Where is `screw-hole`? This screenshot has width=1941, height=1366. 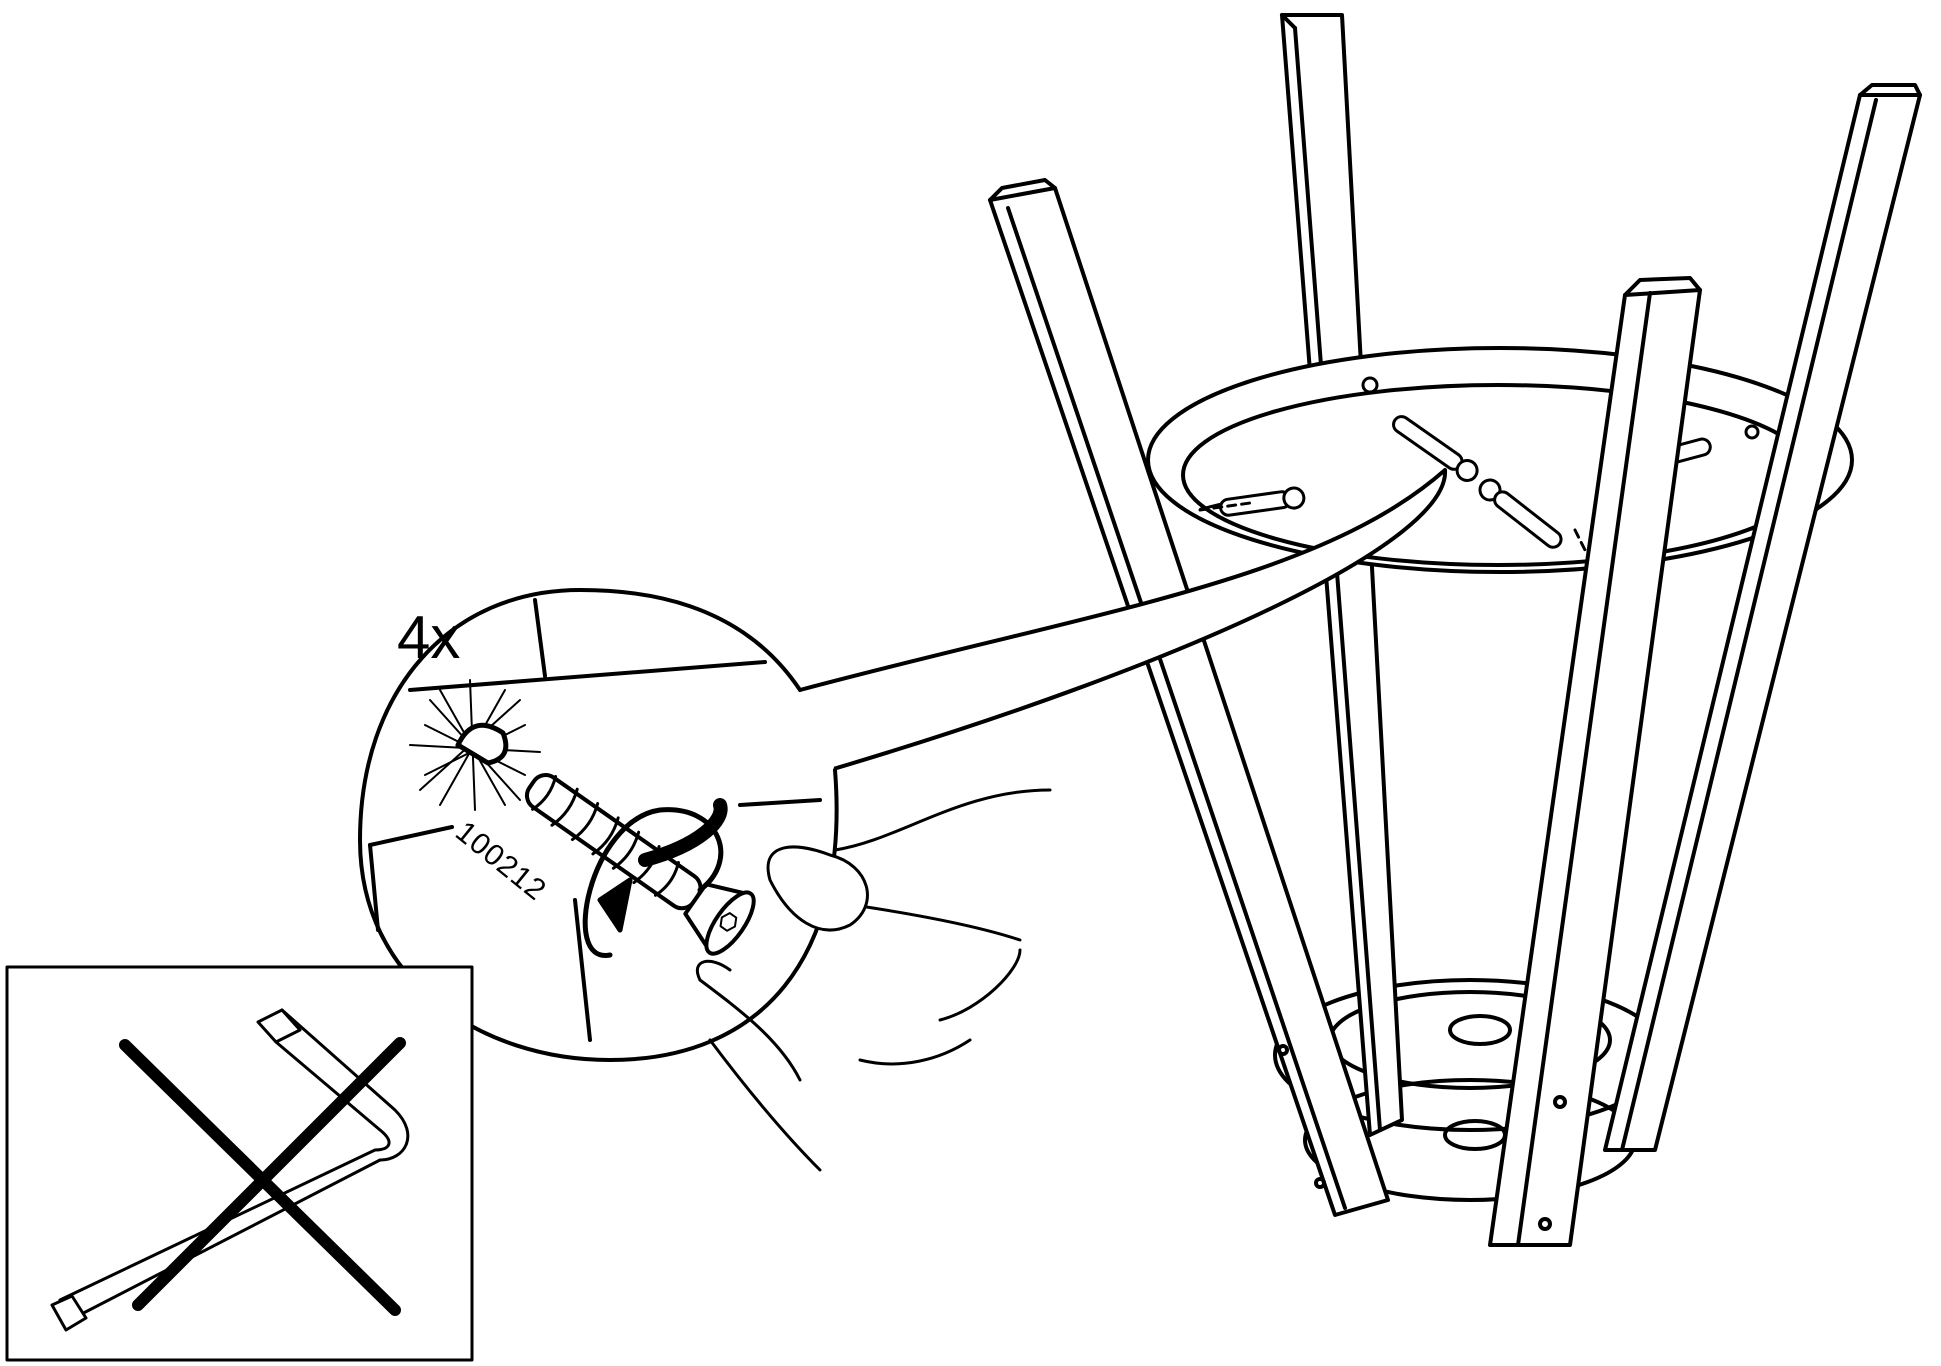 screw-hole is located at coordinates (482, 744).